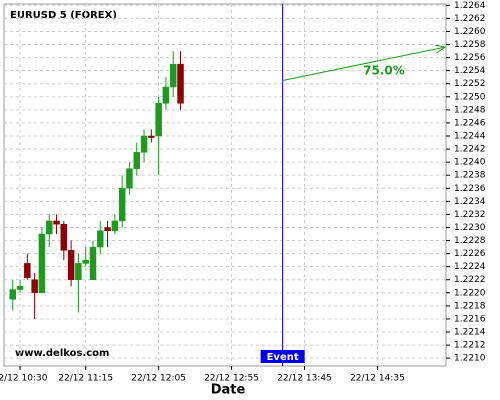  Describe the element at coordinates (470, 215) in the screenshot. I see `y-tick-label: 1.2232` at that location.